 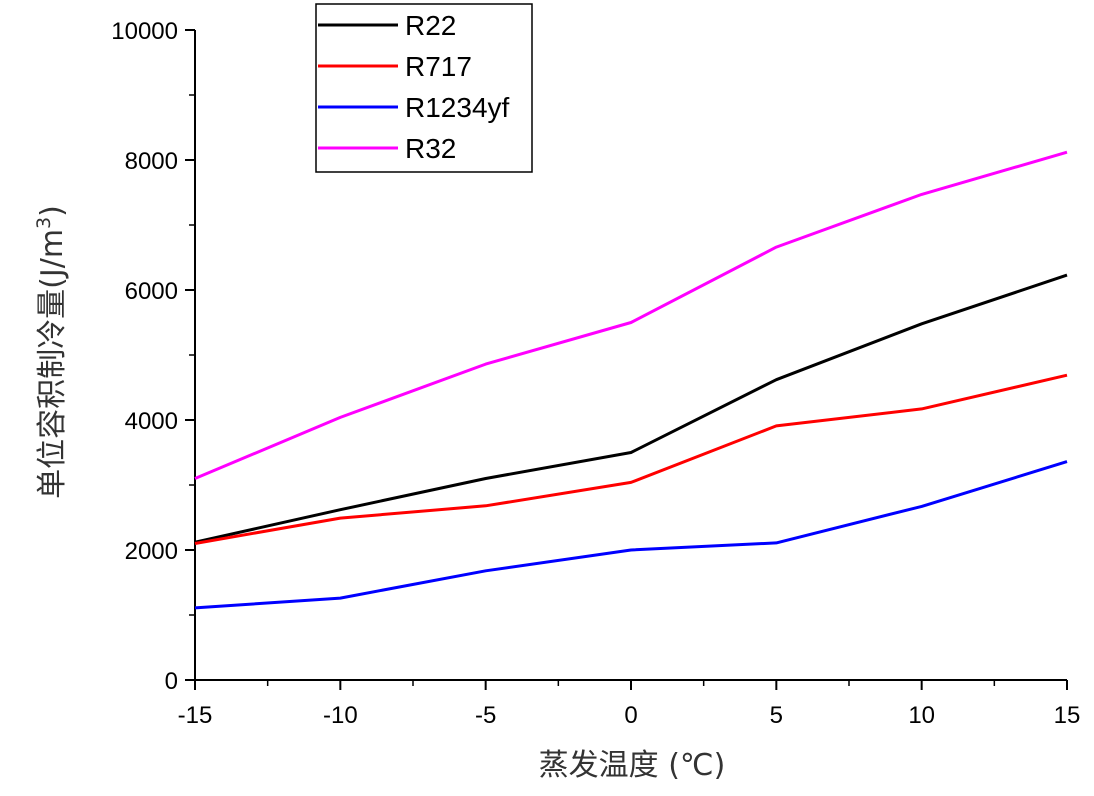 I want to click on y-tick-label: 4000, so click(x=151, y=421).